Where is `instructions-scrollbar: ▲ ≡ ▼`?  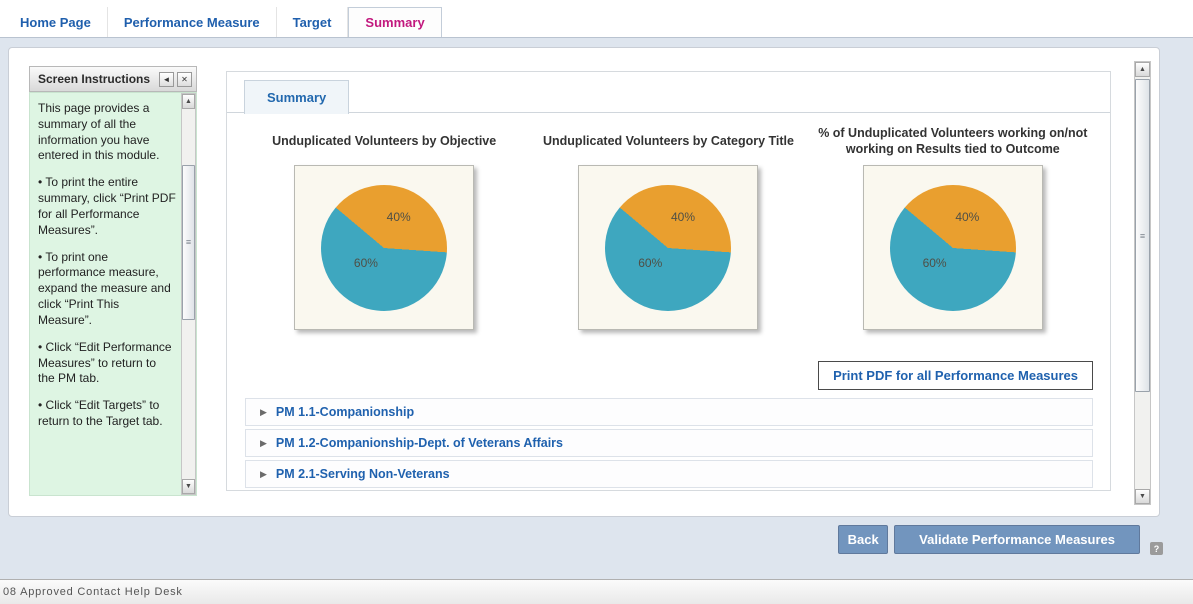 instructions-scrollbar: ▲ ≡ ▼ is located at coordinates (188, 294).